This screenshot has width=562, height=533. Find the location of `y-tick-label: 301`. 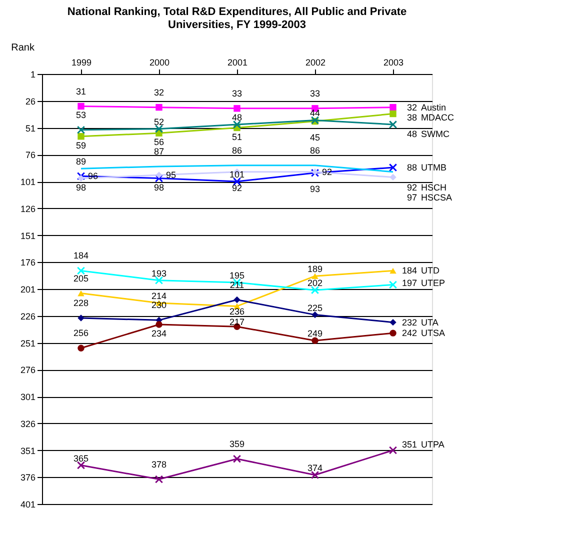

y-tick-label: 301 is located at coordinates (28, 397).